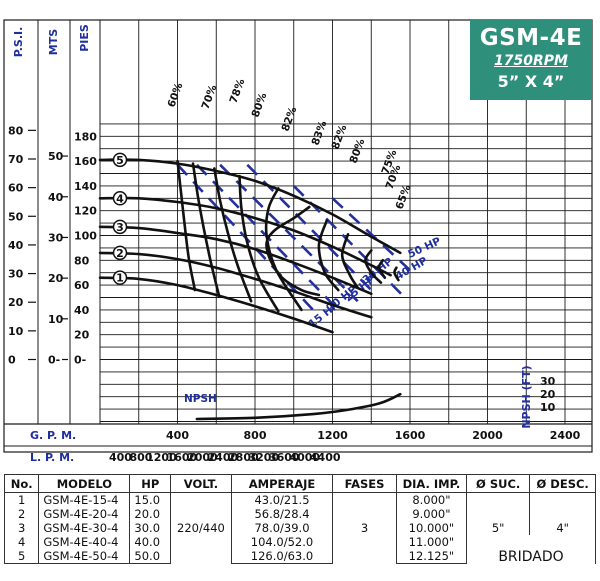 Image resolution: width=600 pixels, height=581 pixels. What do you see at coordinates (410, 435) in the screenshot?
I see `gpm-tick-label: 1600` at bounding box center [410, 435].